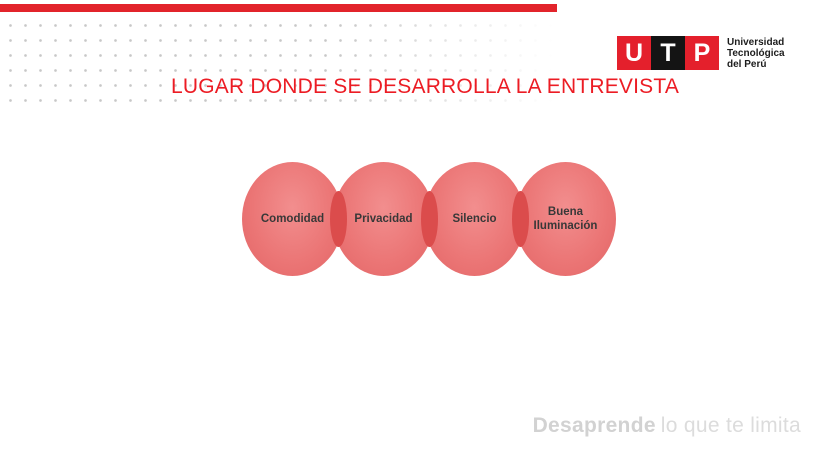 This screenshot has width=828, height=466. Describe the element at coordinates (702, 53) in the screenshot. I see `logo-letter-p: P` at that location.